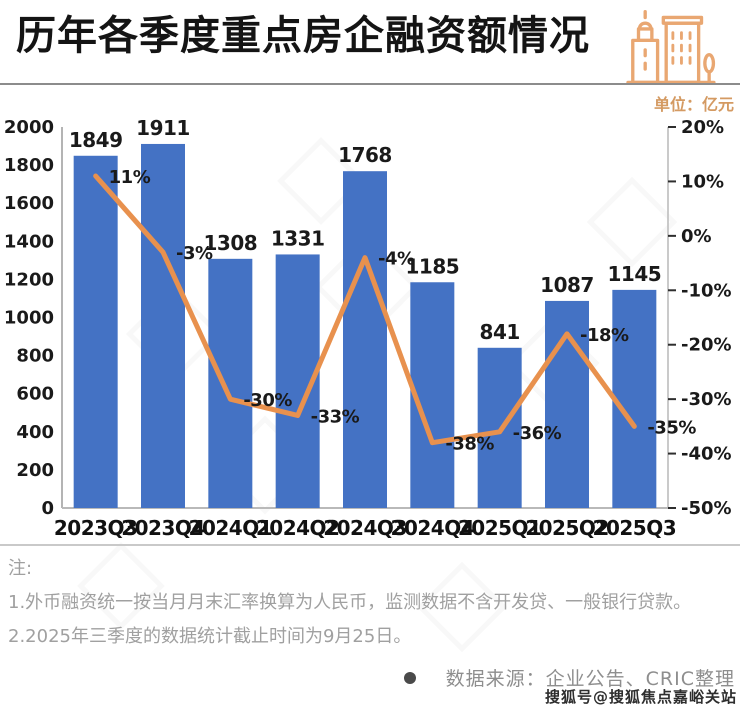 The image size is (740, 713). What do you see at coordinates (29, 279) in the screenshot?
I see `left-axis-tick-label: 1200` at bounding box center [29, 279].